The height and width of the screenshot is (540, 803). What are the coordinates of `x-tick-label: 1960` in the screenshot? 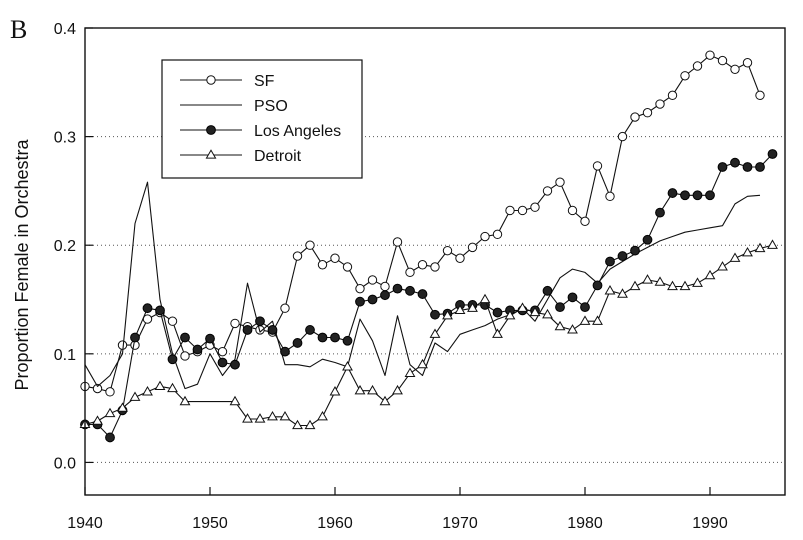 It's located at (335, 523).